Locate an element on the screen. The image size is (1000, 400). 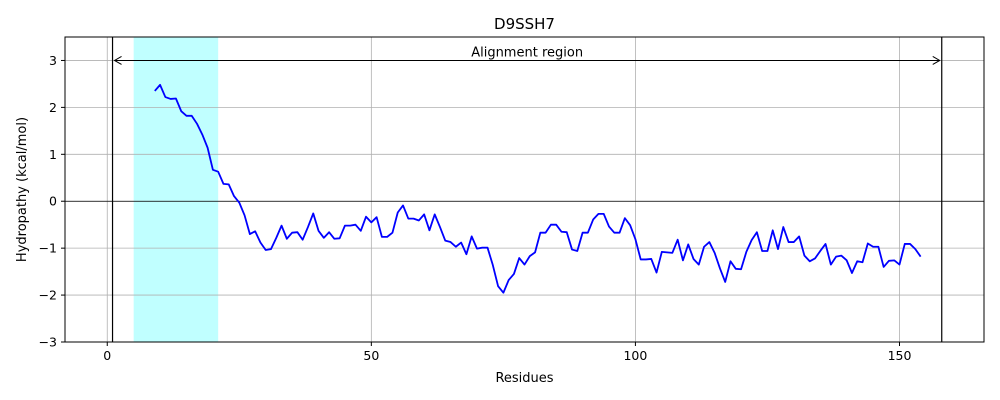
y-tick-label: −2 is located at coordinates (48, 295).